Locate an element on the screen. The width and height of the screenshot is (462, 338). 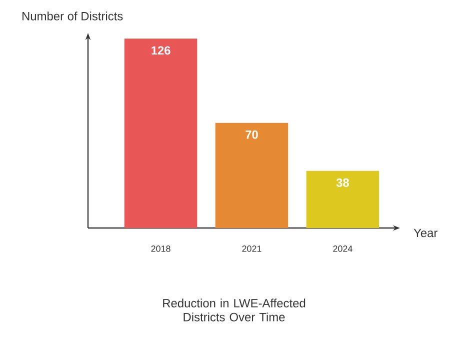
y-axis-title: Number of Districts is located at coordinates (72, 16).